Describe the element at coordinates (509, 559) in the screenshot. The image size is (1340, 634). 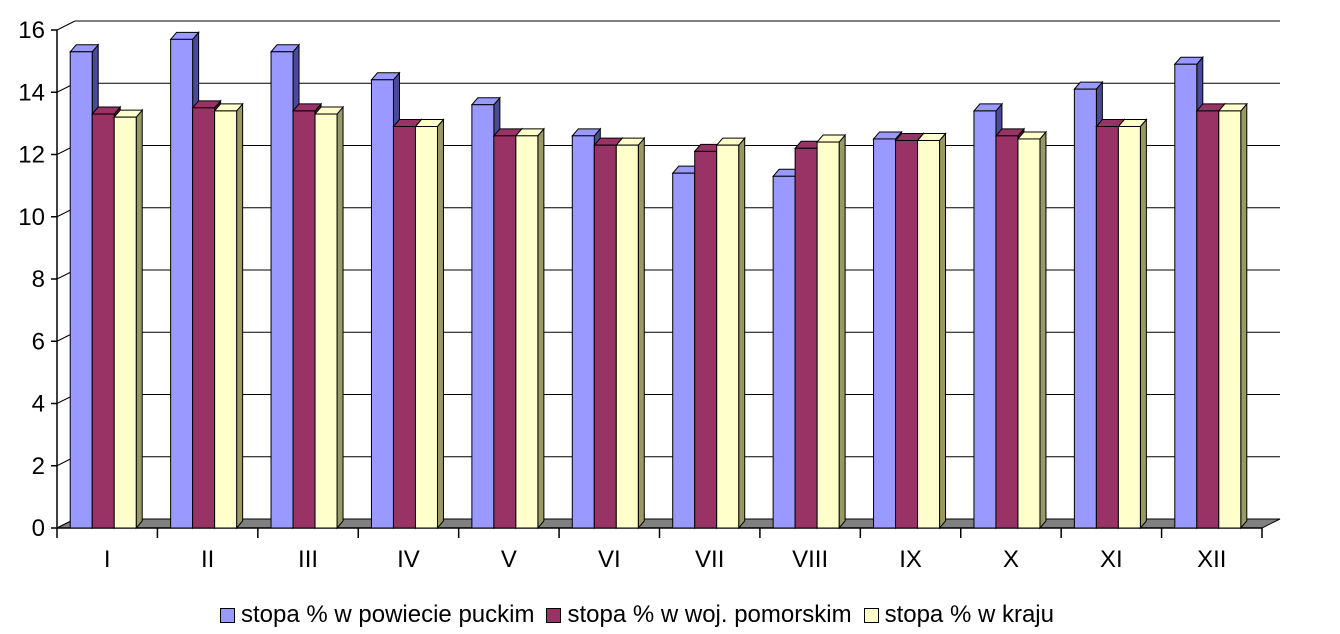
I see `x-tick-label: V` at that location.